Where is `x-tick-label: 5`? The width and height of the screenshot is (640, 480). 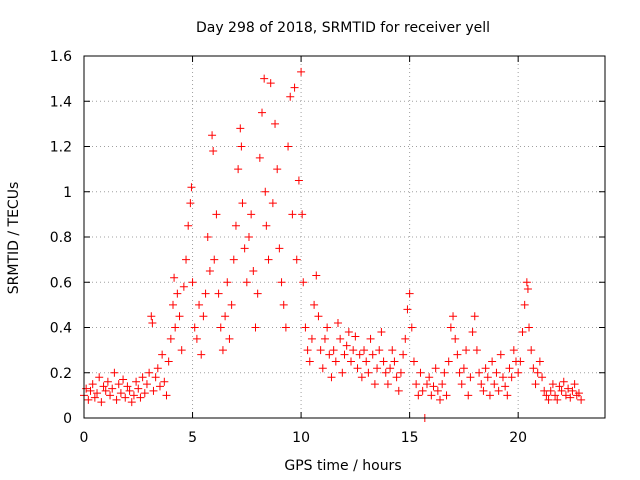
x-tick-label: 5 is located at coordinates (192, 438).